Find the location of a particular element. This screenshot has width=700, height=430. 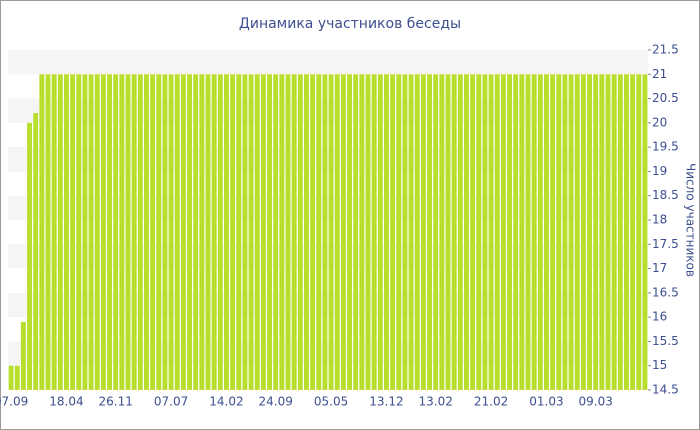

x-tick-label: 13.12 is located at coordinates (386, 402).